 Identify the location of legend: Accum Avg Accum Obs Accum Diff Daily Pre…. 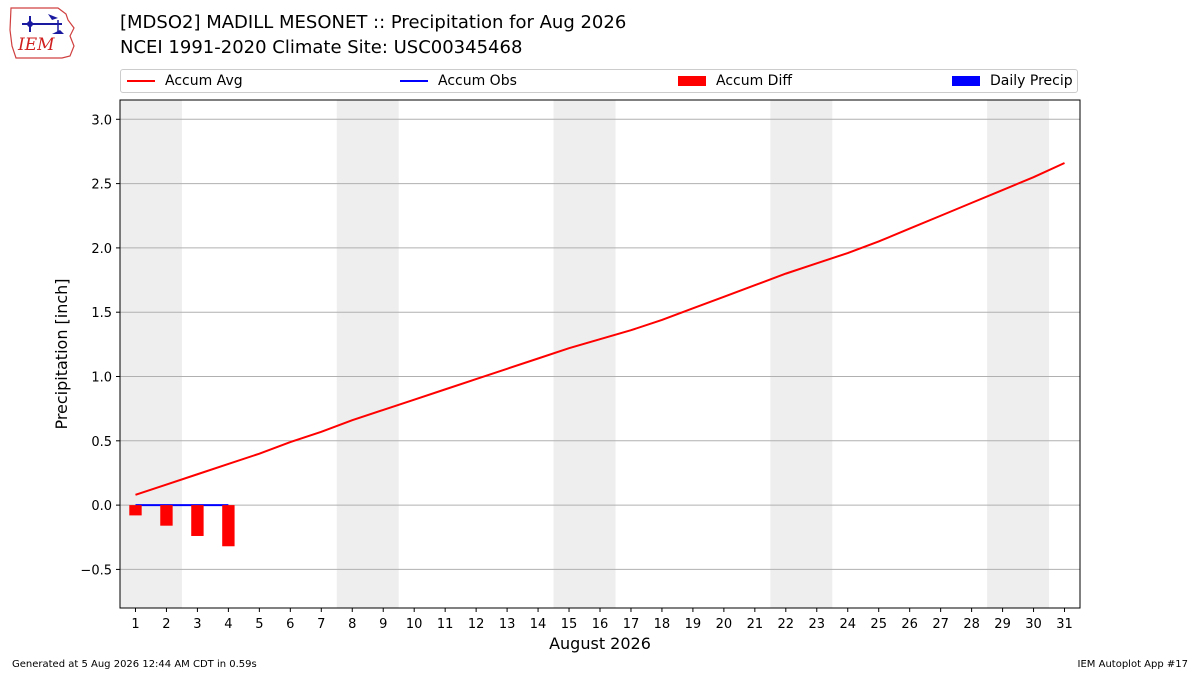
(599, 81).